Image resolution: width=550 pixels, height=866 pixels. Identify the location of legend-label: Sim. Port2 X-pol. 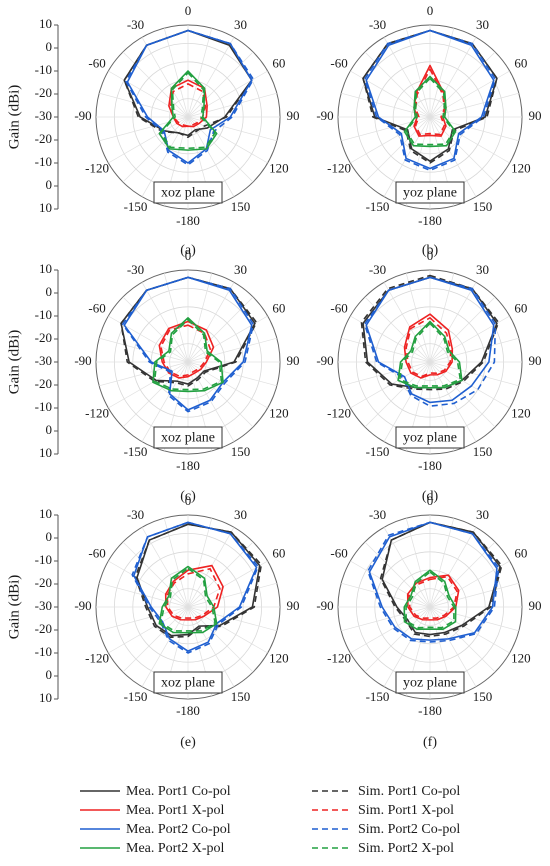
(406, 848).